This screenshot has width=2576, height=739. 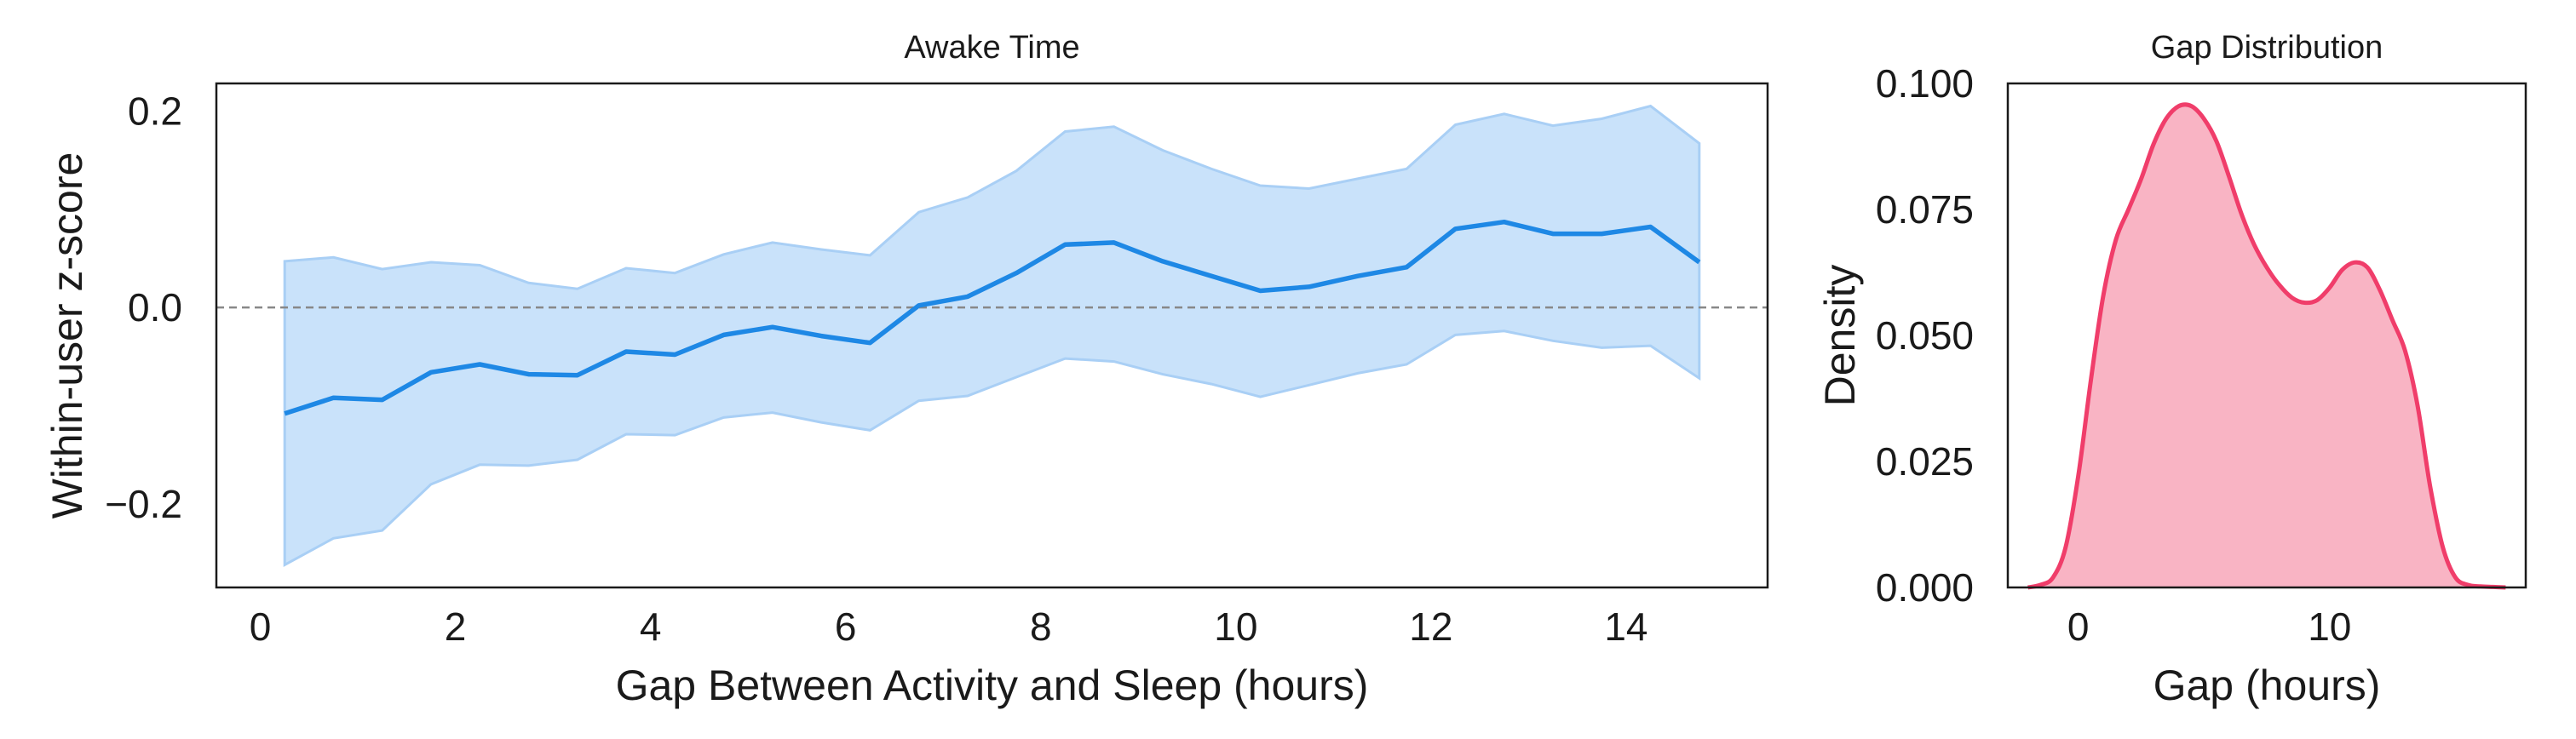 What do you see at coordinates (993, 685) in the screenshot?
I see `awake-time-x-axis-label: Gap Between Activity and Sleep (hours)` at bounding box center [993, 685].